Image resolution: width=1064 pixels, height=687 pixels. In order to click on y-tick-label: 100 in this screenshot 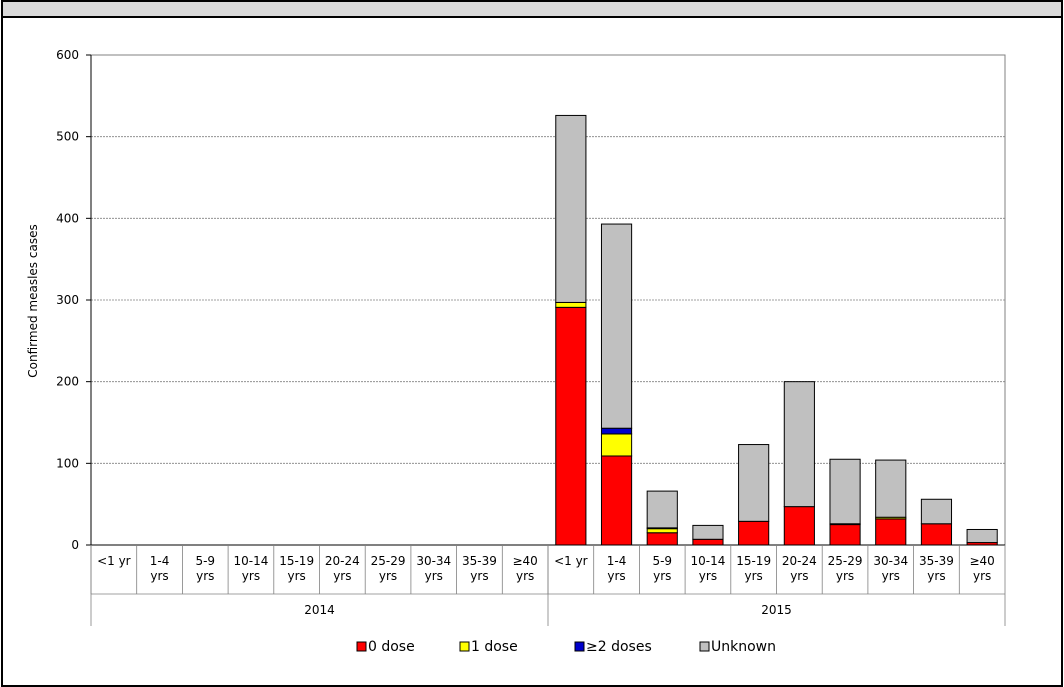, I will do `click(67, 463)`.